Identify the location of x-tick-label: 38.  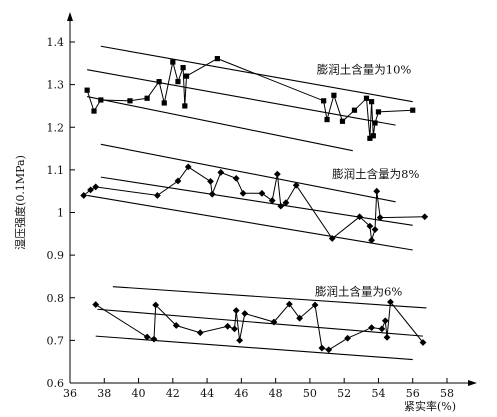
(104, 393).